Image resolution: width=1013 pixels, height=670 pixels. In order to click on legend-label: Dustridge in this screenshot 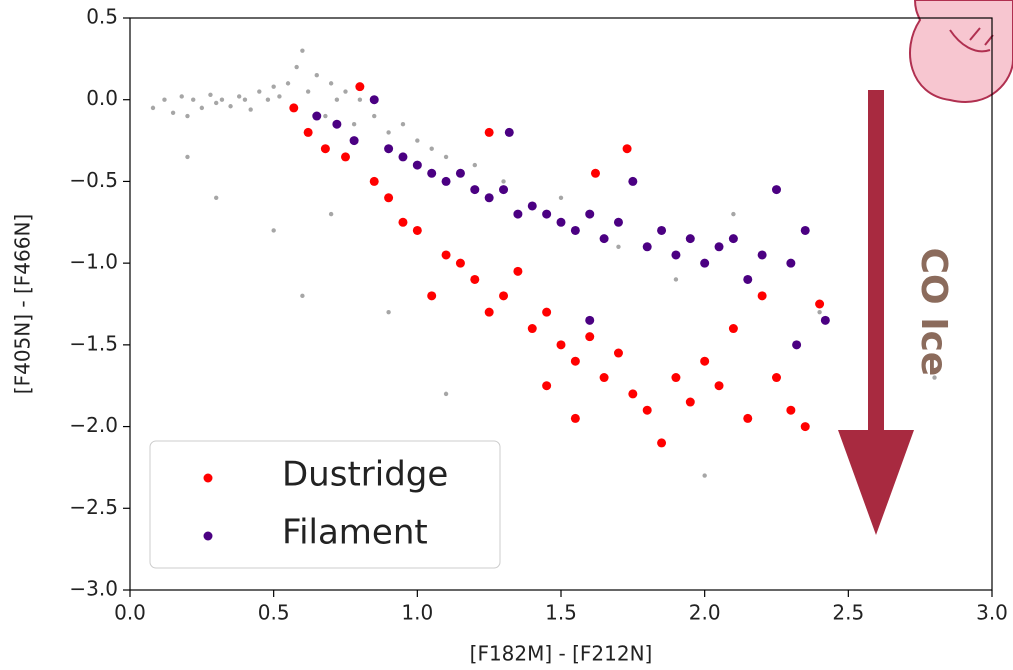, I will do `click(365, 475)`.